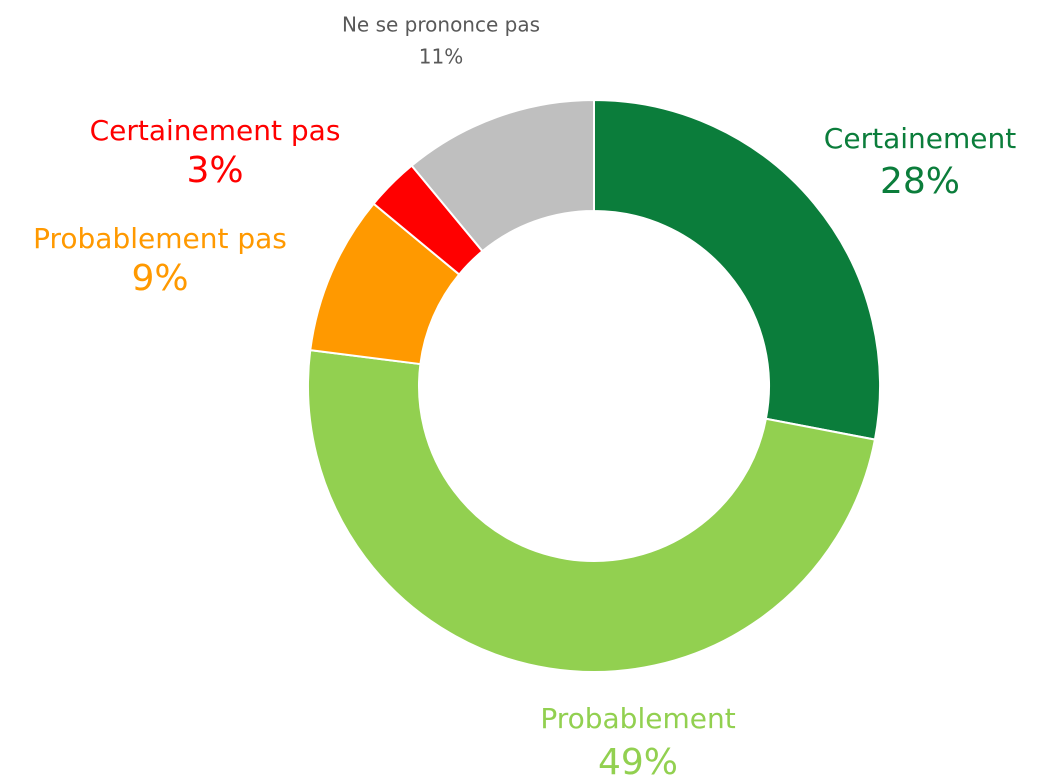  What do you see at coordinates (637, 718) in the screenshot?
I see `slice-label: Probablement` at bounding box center [637, 718].